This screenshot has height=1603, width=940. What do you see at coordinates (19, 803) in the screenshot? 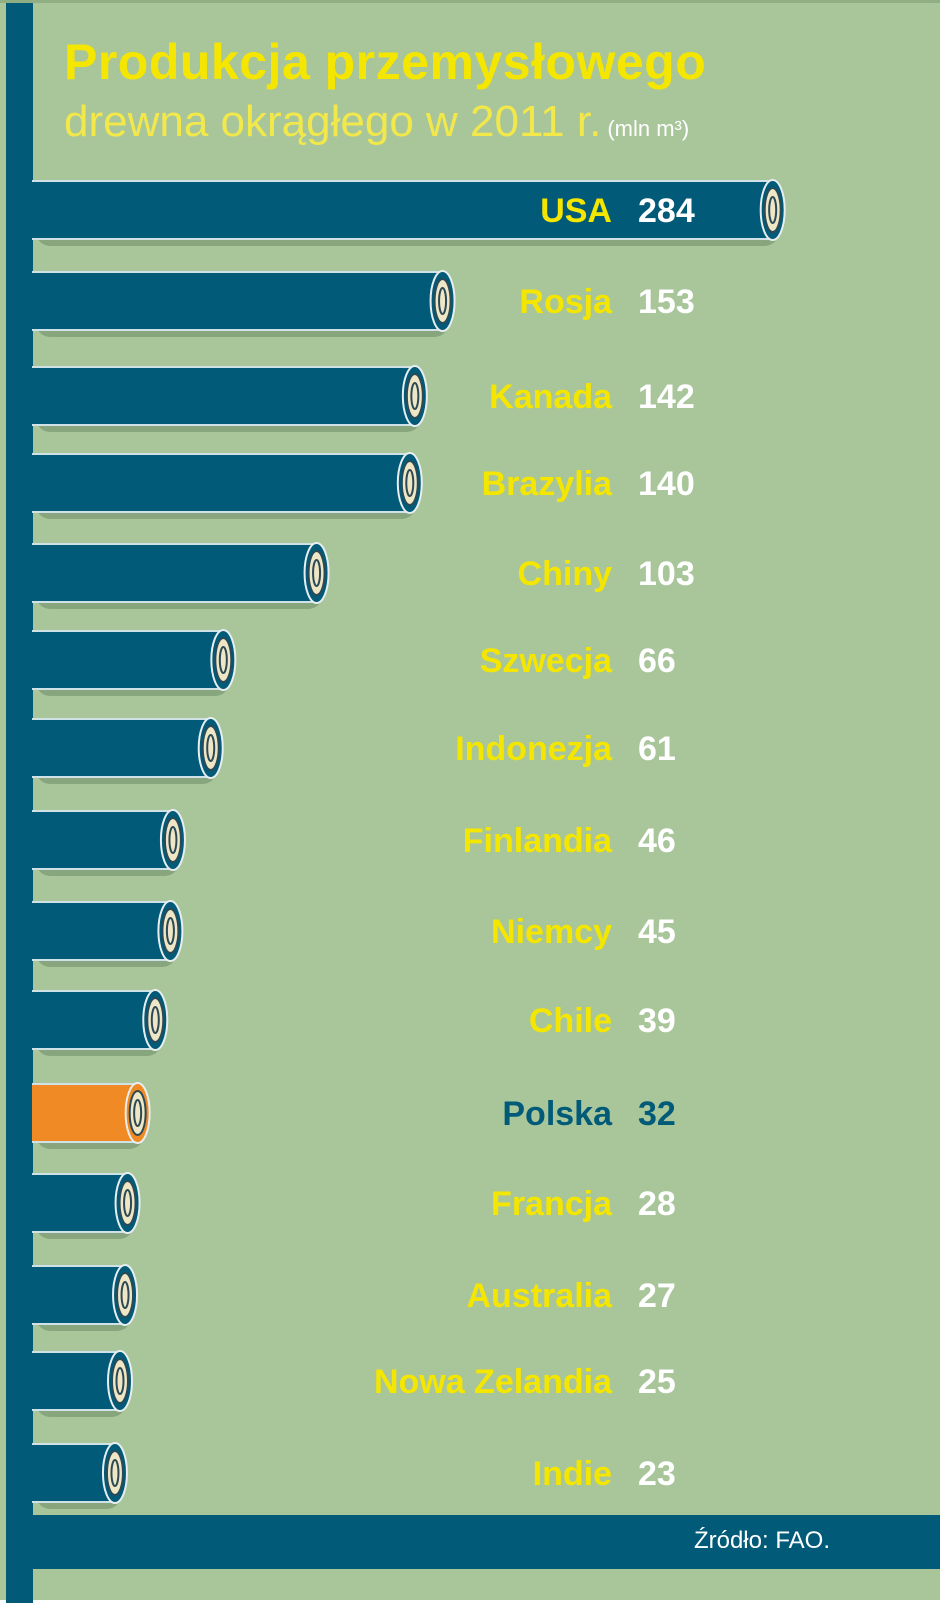
I see `left-strip` at bounding box center [19, 803].